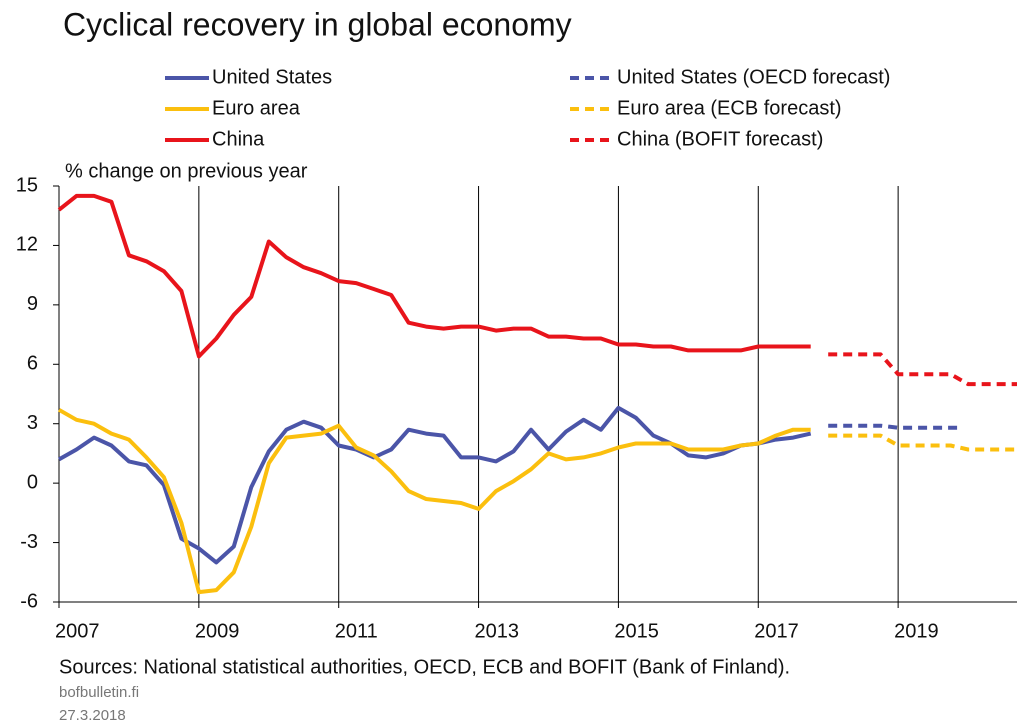 This screenshot has height=726, width=1018. What do you see at coordinates (272, 77) in the screenshot?
I see `legend-label: United States` at bounding box center [272, 77].